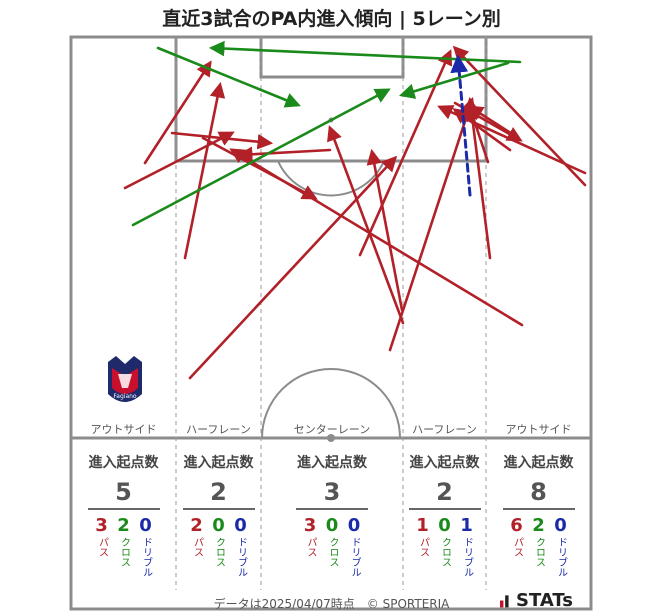  What do you see at coordinates (538, 514) in the screenshot?
I see `lane-stats-outside-right: 進入起点数 8 6 パス 2 クロス 0 ドリブル` at bounding box center [538, 514].